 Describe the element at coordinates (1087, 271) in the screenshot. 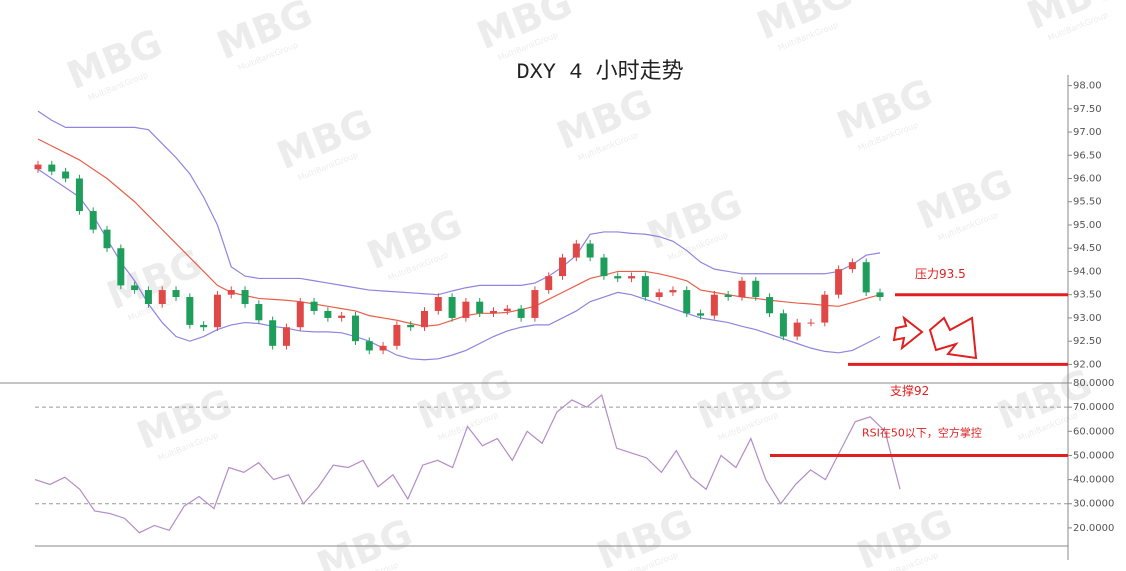

I see `y-tick-label: 94.00` at that location.